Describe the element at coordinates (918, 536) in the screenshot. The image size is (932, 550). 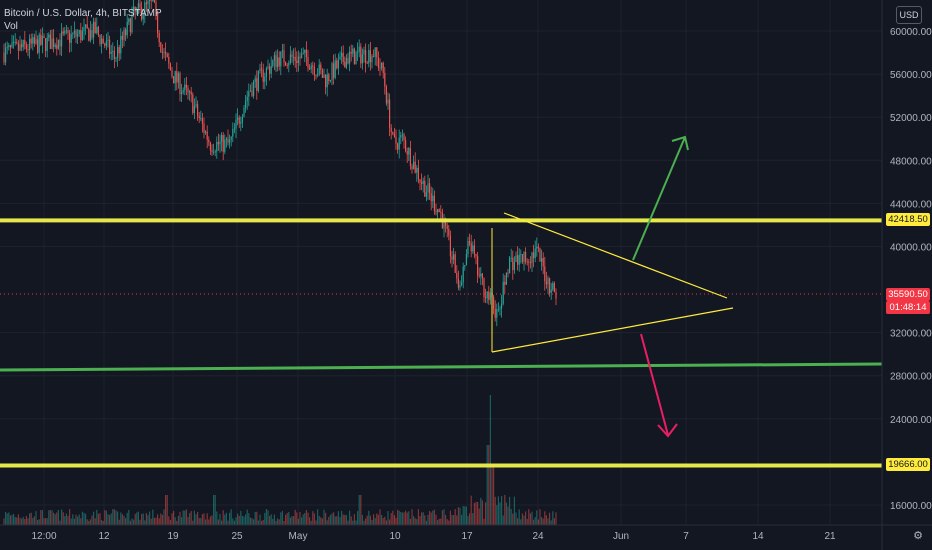
I see `gear-icon: ⚙` at that location.